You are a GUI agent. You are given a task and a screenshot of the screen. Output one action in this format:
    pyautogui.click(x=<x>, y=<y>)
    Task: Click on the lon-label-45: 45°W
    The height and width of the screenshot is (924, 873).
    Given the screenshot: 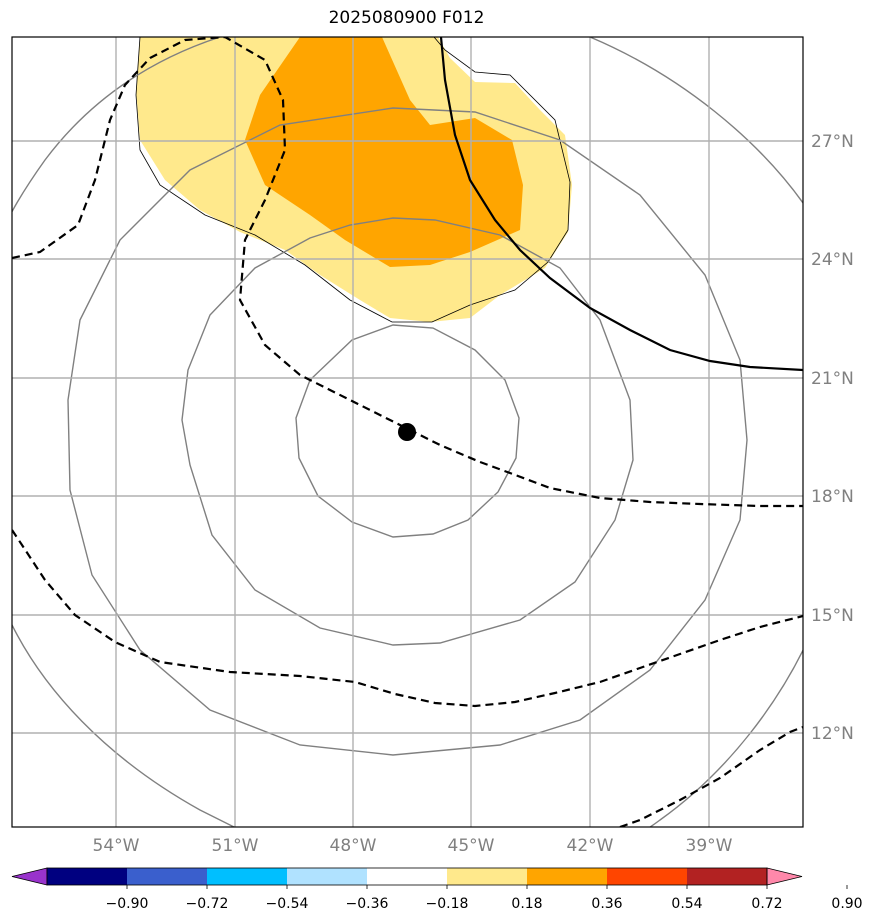 What is the action you would take?
    pyautogui.click(x=471, y=846)
    